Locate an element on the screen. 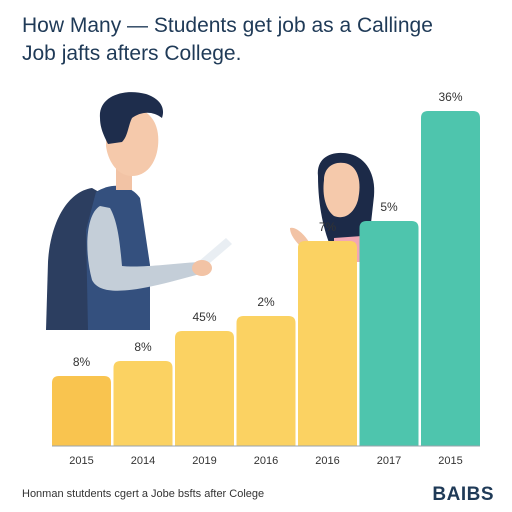 This screenshot has height=512, width=512. value-label-3: 45% is located at coordinates (204, 317).